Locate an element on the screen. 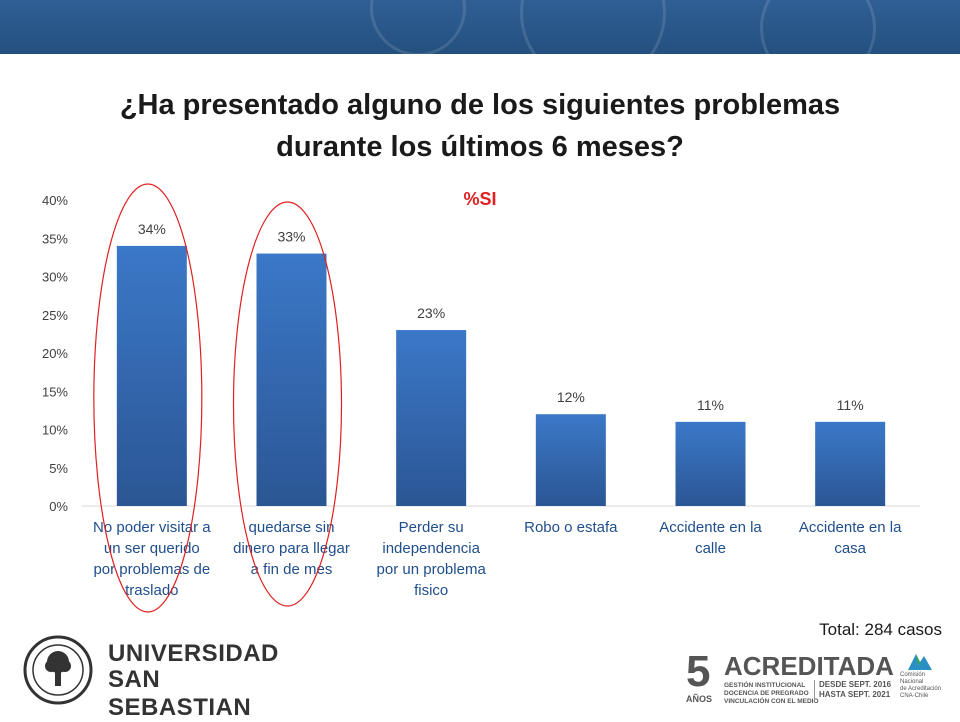 This screenshot has width=960, height=722. data-label: 23% is located at coordinates (431, 313).